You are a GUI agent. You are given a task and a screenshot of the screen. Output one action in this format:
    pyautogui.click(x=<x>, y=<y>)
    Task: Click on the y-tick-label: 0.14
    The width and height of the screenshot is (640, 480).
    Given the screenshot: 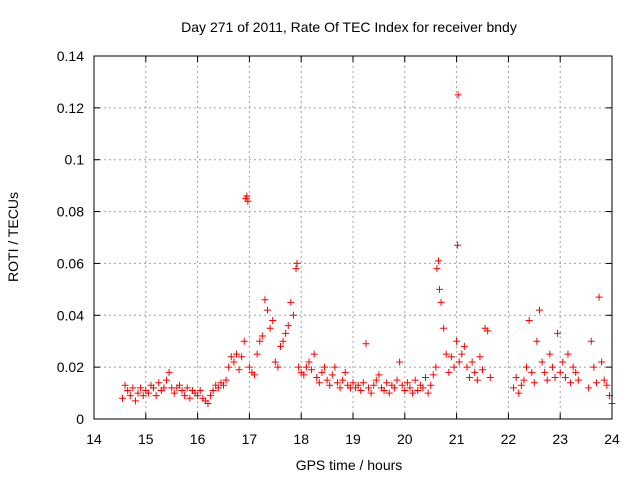 What is the action you would take?
    pyautogui.click(x=70, y=56)
    